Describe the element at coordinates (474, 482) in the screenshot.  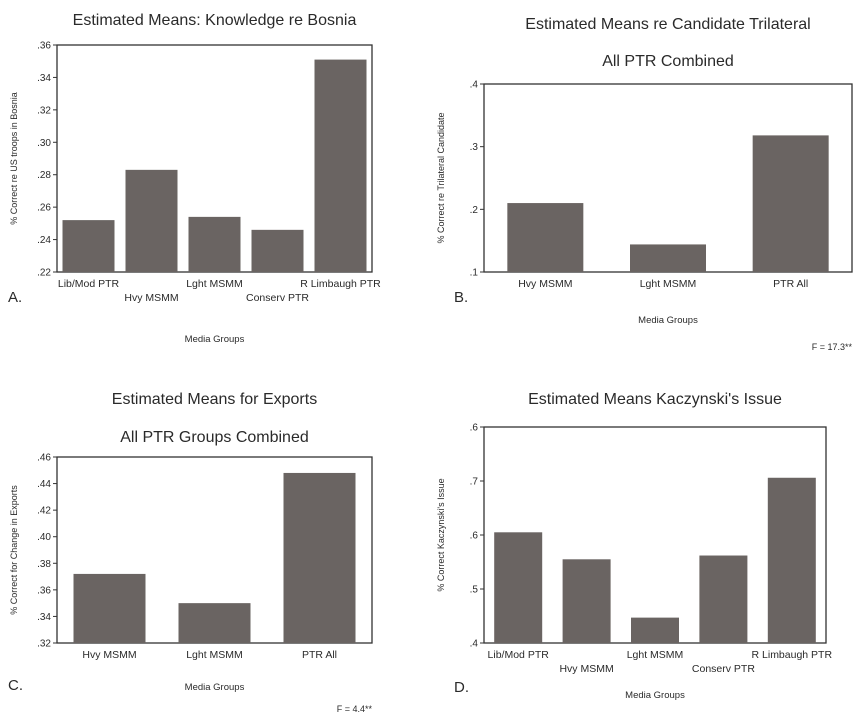
I see `y-tick-label: .7` at that location.